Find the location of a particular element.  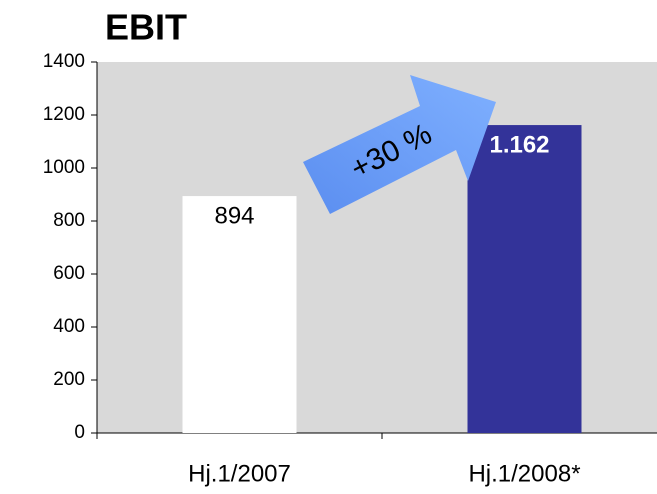

y-tick-label: 200 is located at coordinates (69, 379).